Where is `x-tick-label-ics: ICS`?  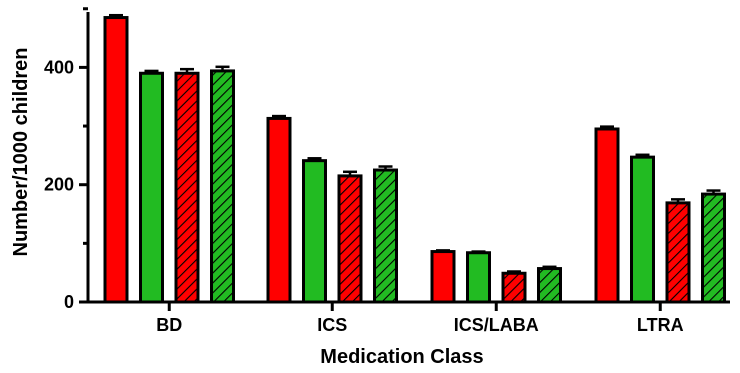
x-tick-label-ics: ICS is located at coordinates (332, 325).